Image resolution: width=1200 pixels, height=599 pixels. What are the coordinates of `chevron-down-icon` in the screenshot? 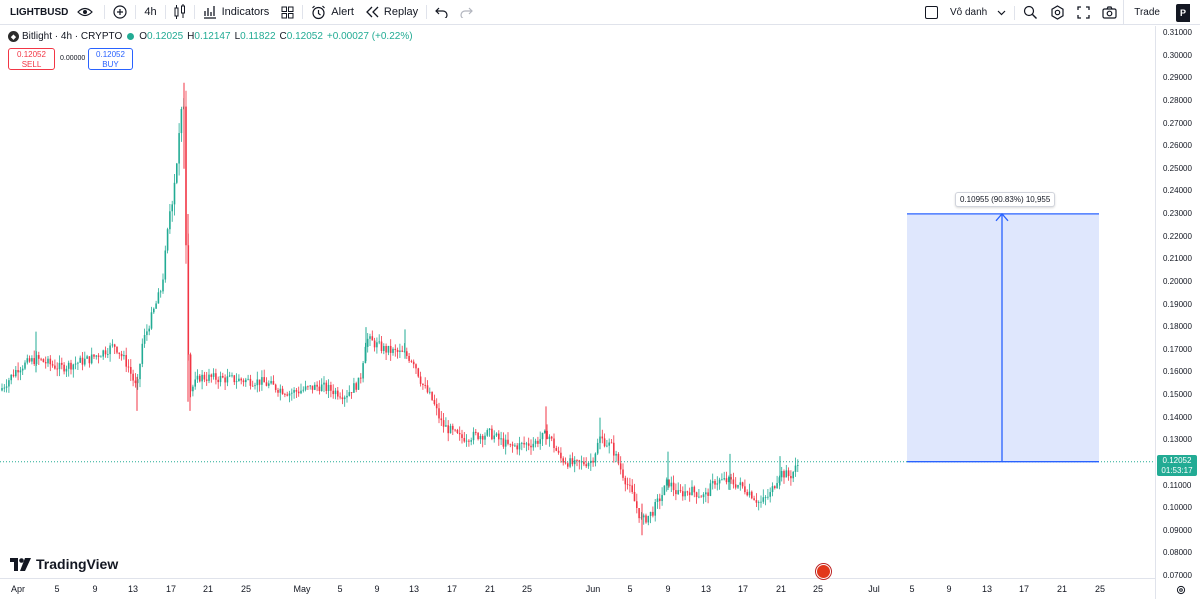 It's located at (1001, 12).